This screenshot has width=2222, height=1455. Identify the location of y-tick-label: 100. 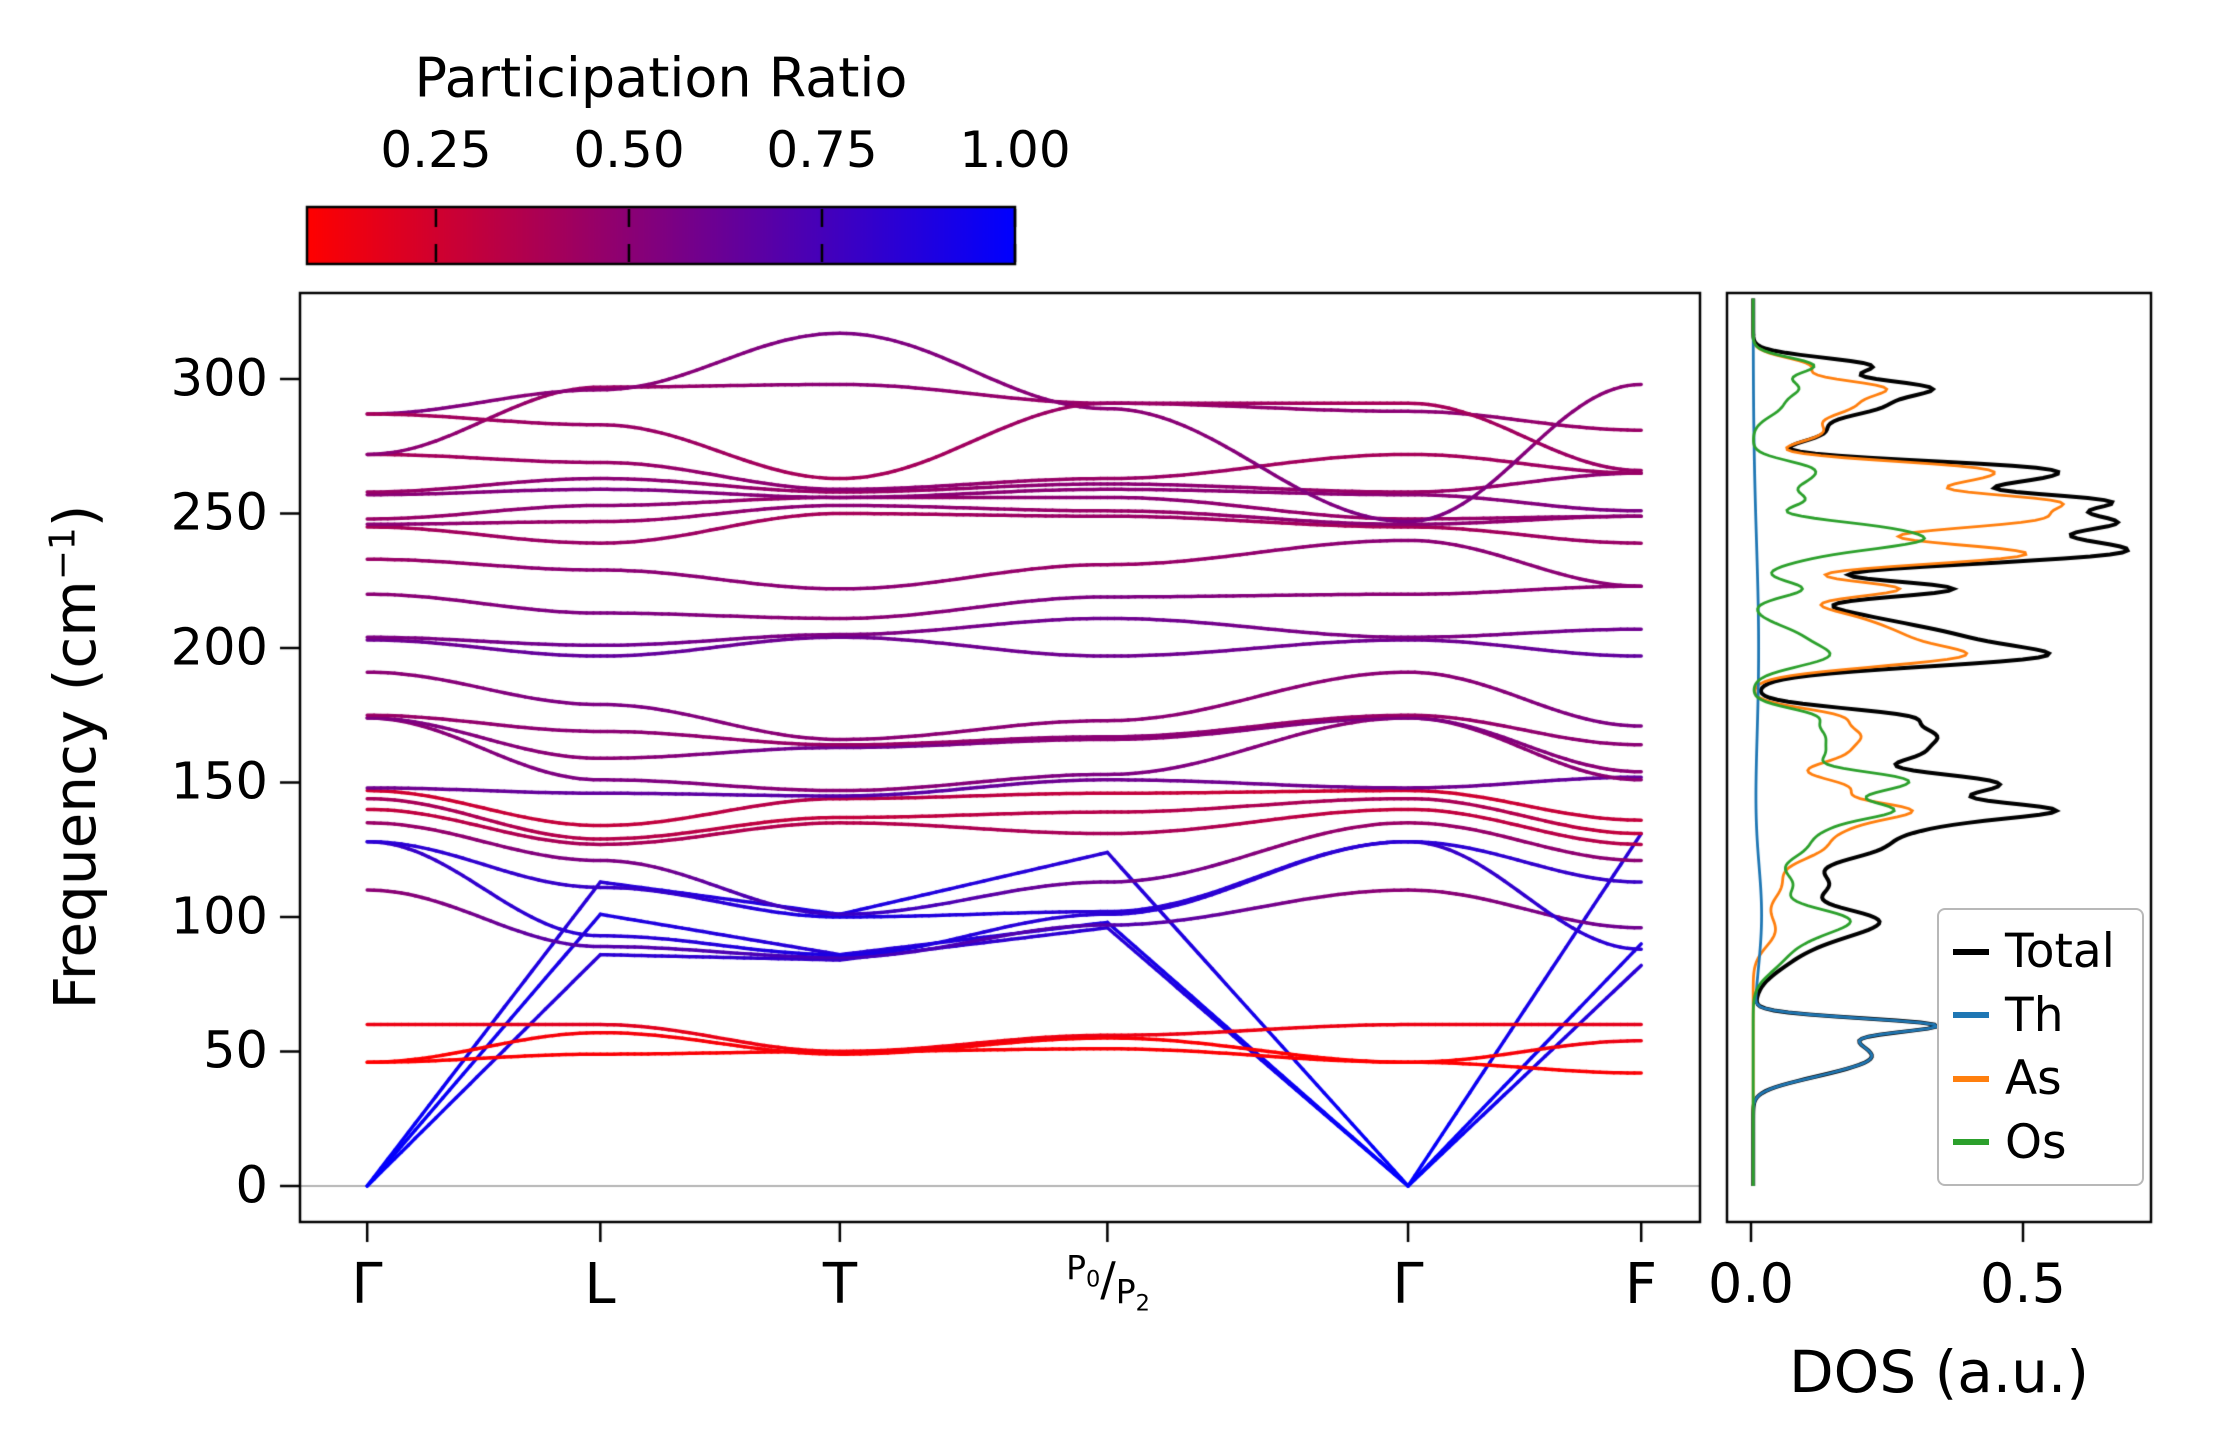
(219, 917).